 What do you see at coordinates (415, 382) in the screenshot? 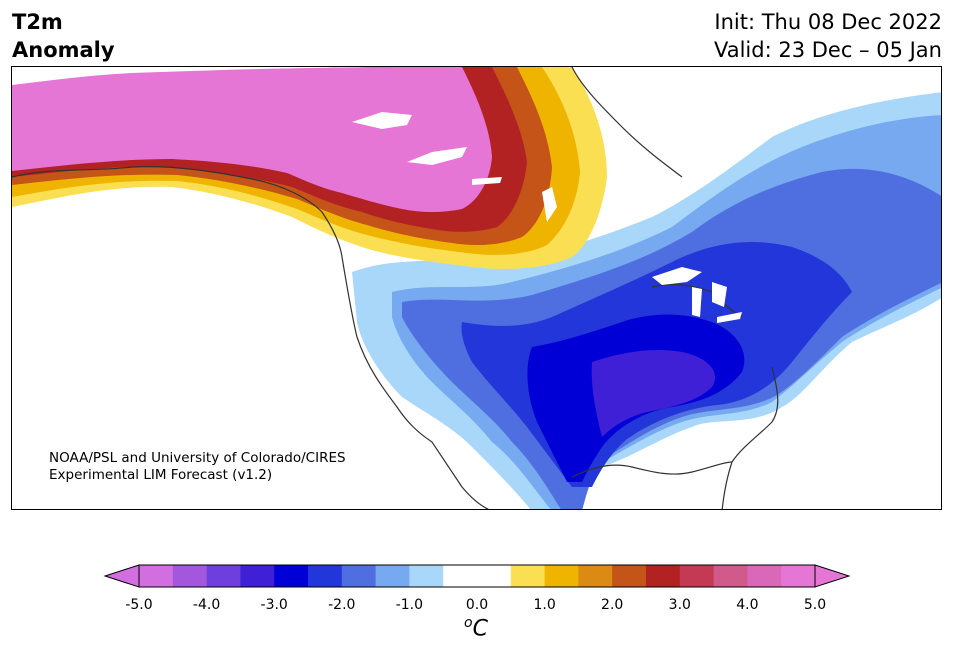
I see `west-coast-line` at bounding box center [415, 382].